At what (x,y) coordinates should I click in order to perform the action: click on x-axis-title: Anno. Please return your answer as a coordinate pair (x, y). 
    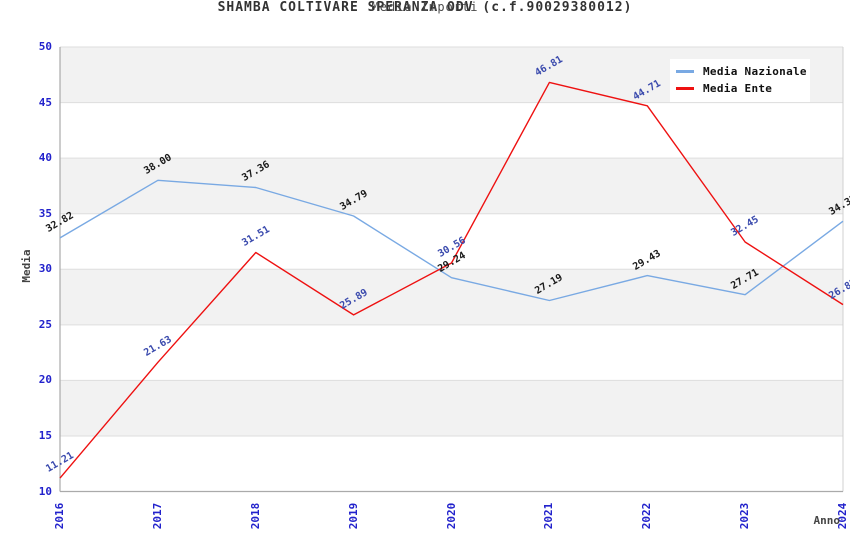
    Looking at the image, I should click on (827, 520).